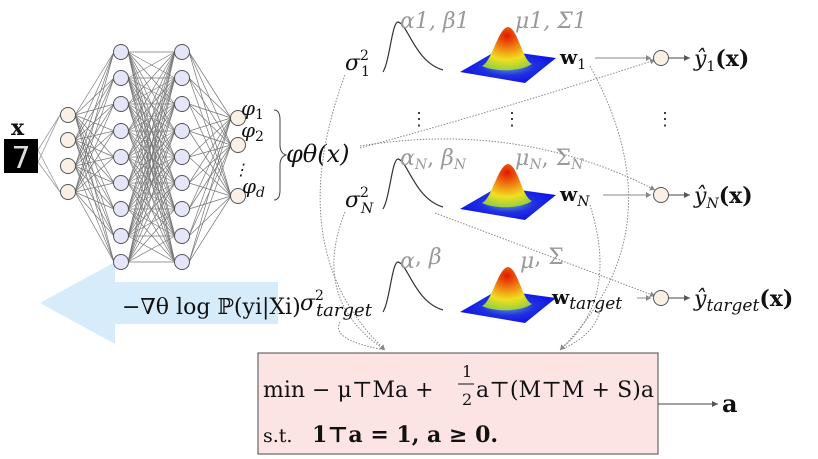  I want to click on hyperparameter-label: α, β, so click(421, 259).